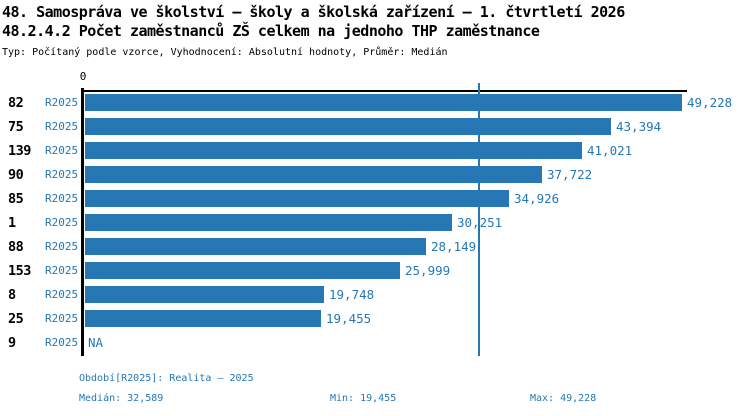 This screenshot has width=750, height=416. I want to click on bar-value-label: 19,455, so click(349, 318).